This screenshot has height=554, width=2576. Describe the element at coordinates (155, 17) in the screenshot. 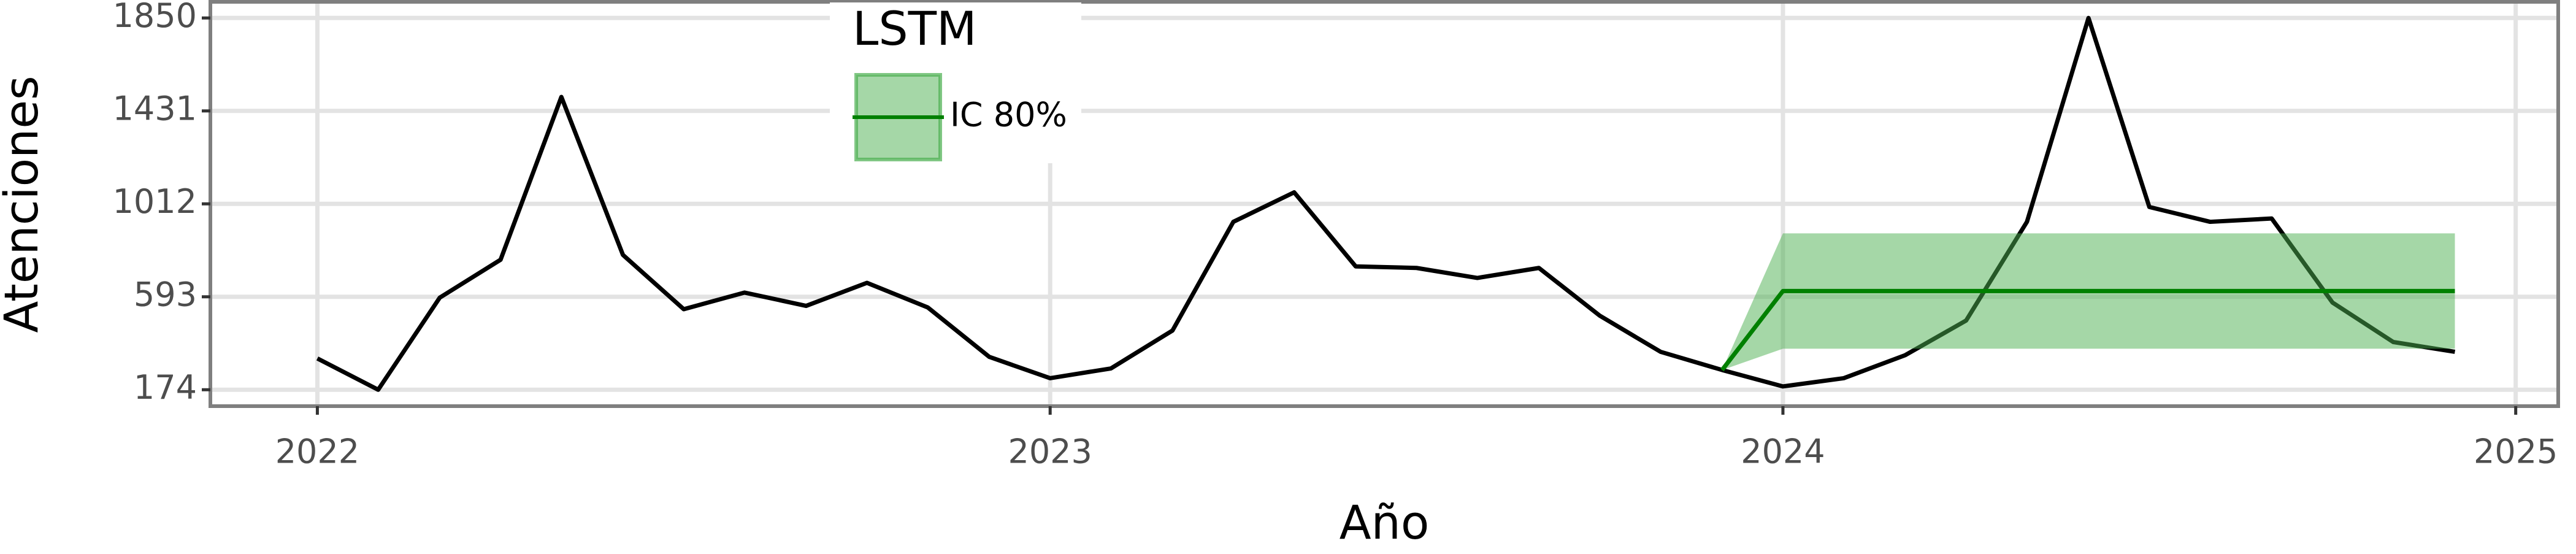

I see `y-tick-label: 1850` at that location.